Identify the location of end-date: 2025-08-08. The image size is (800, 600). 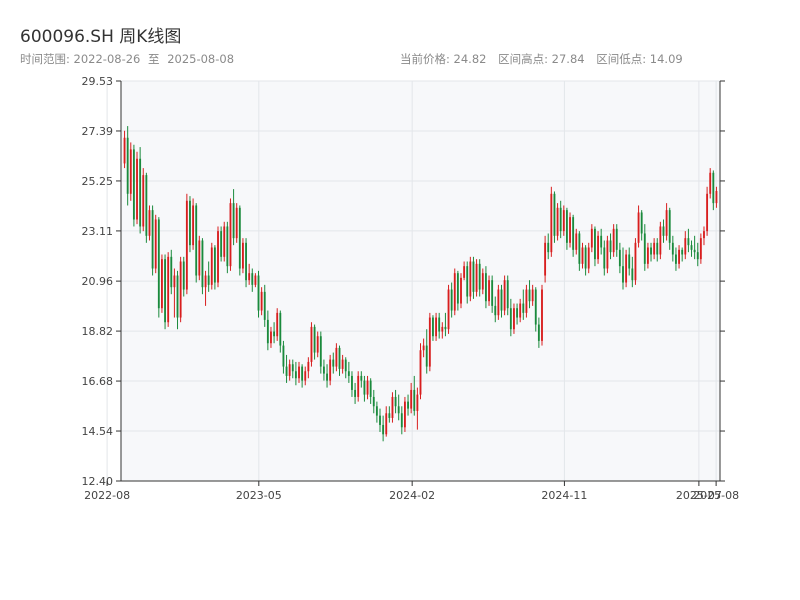
(201, 59).